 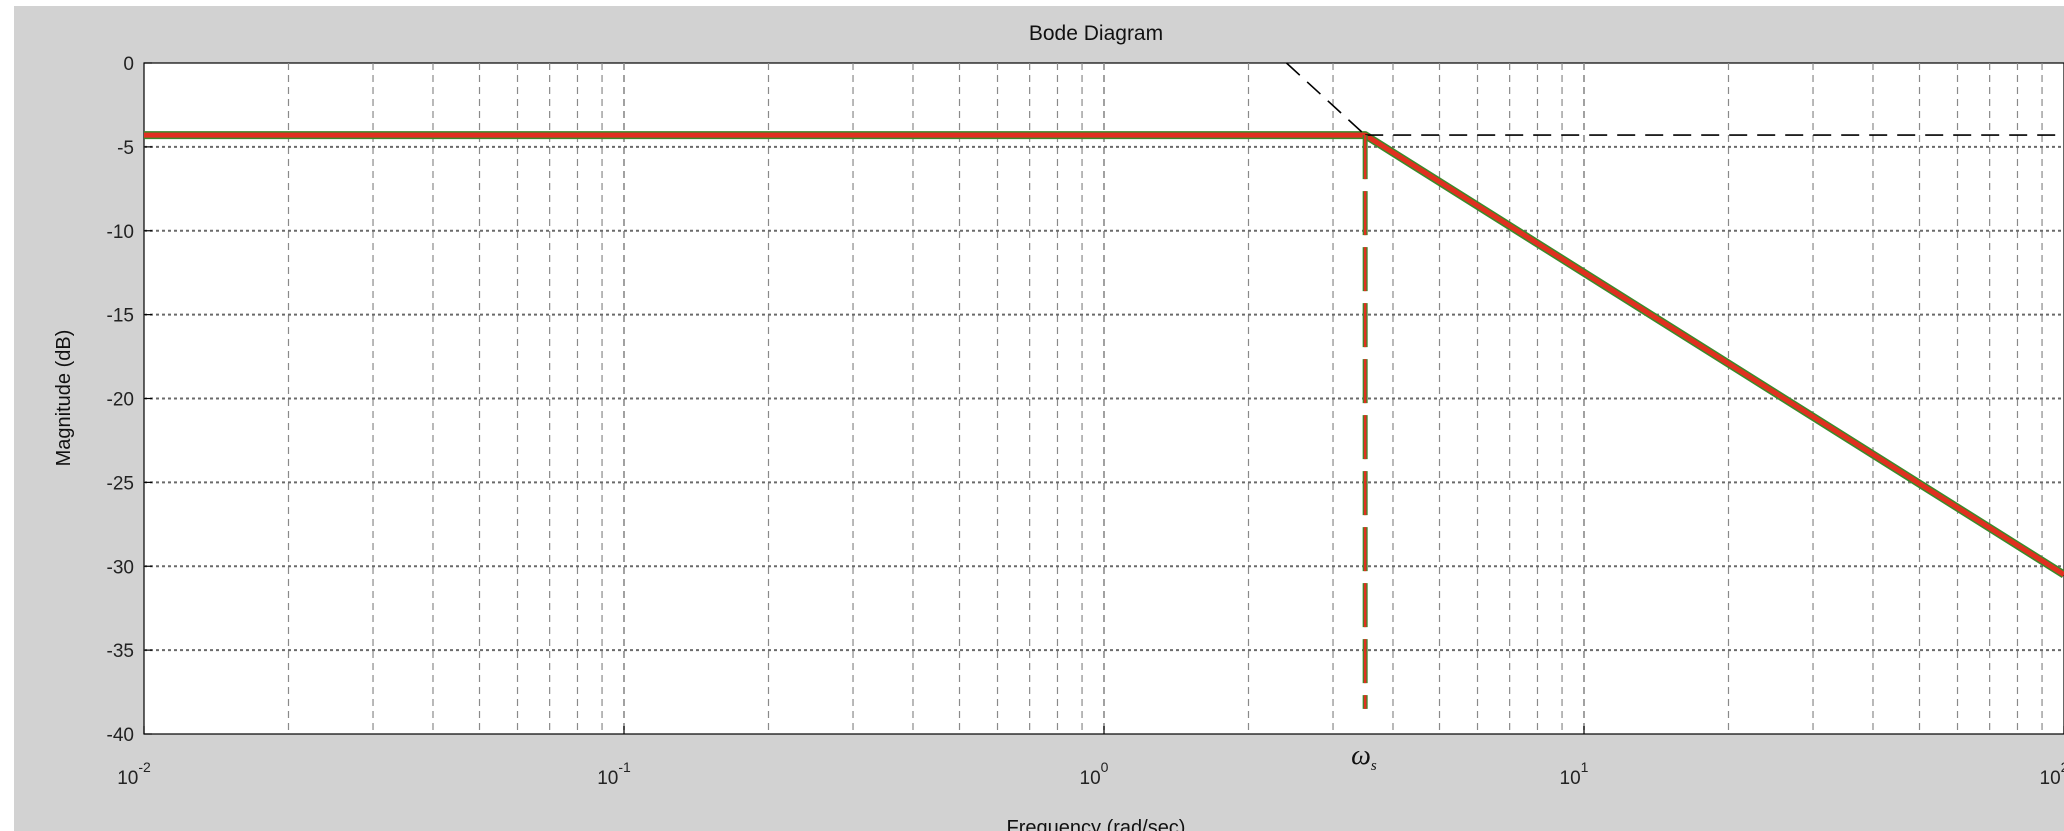 What do you see at coordinates (2052, 774) in the screenshot?
I see `x-tick-label: 102` at bounding box center [2052, 774].